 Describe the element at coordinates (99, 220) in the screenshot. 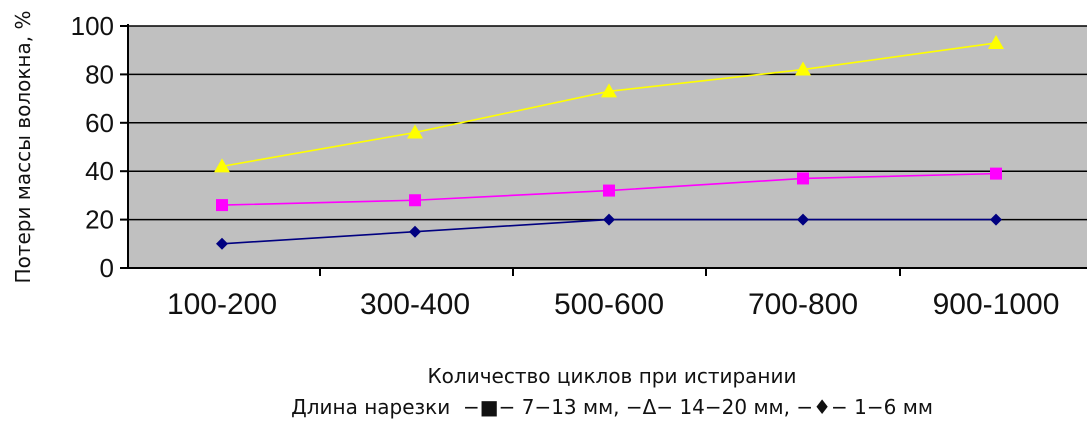

I see `y-tick-label-20: 20` at that location.